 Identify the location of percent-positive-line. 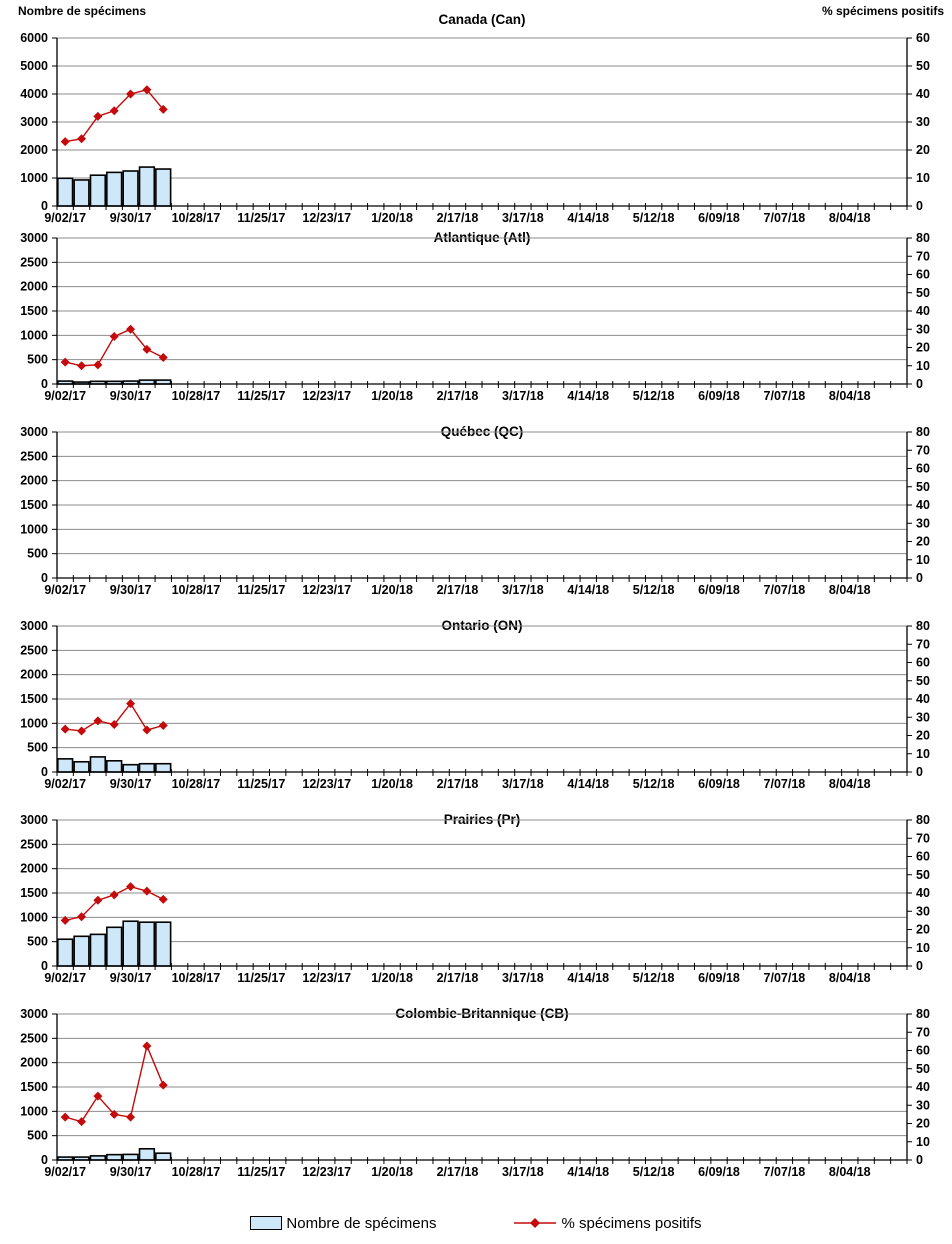
(114, 116).